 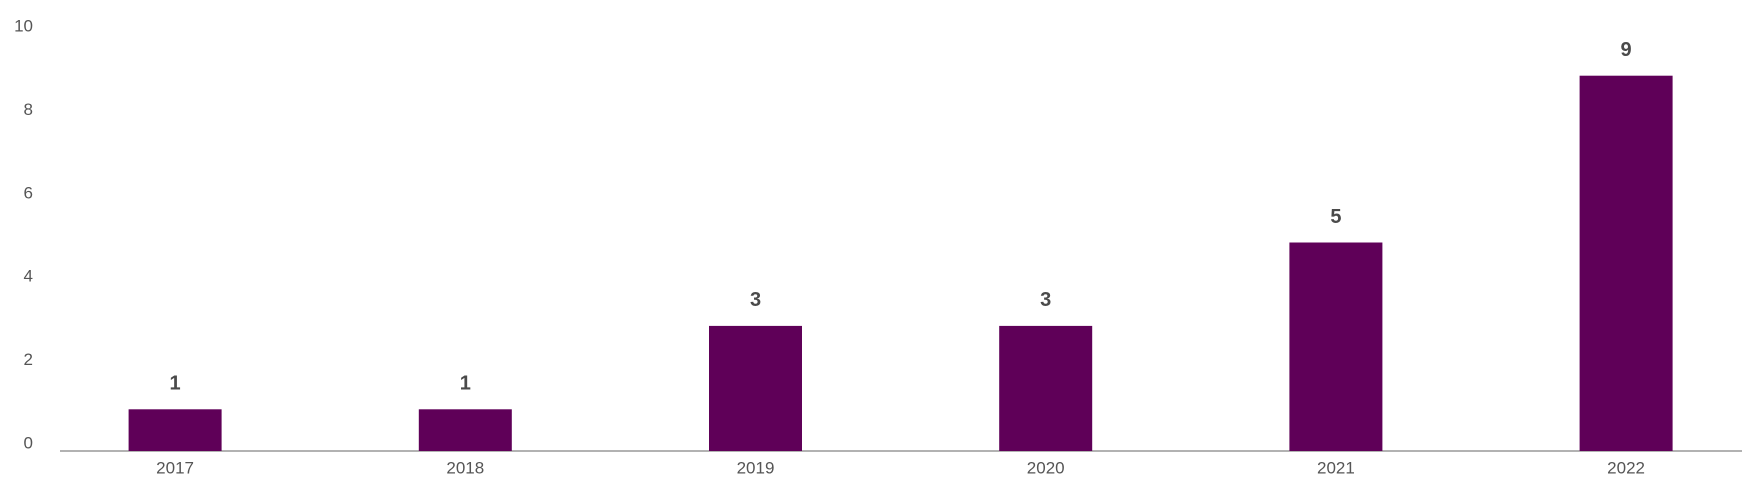 What do you see at coordinates (28, 442) in the screenshot?
I see `y-tick-label: 0` at bounding box center [28, 442].